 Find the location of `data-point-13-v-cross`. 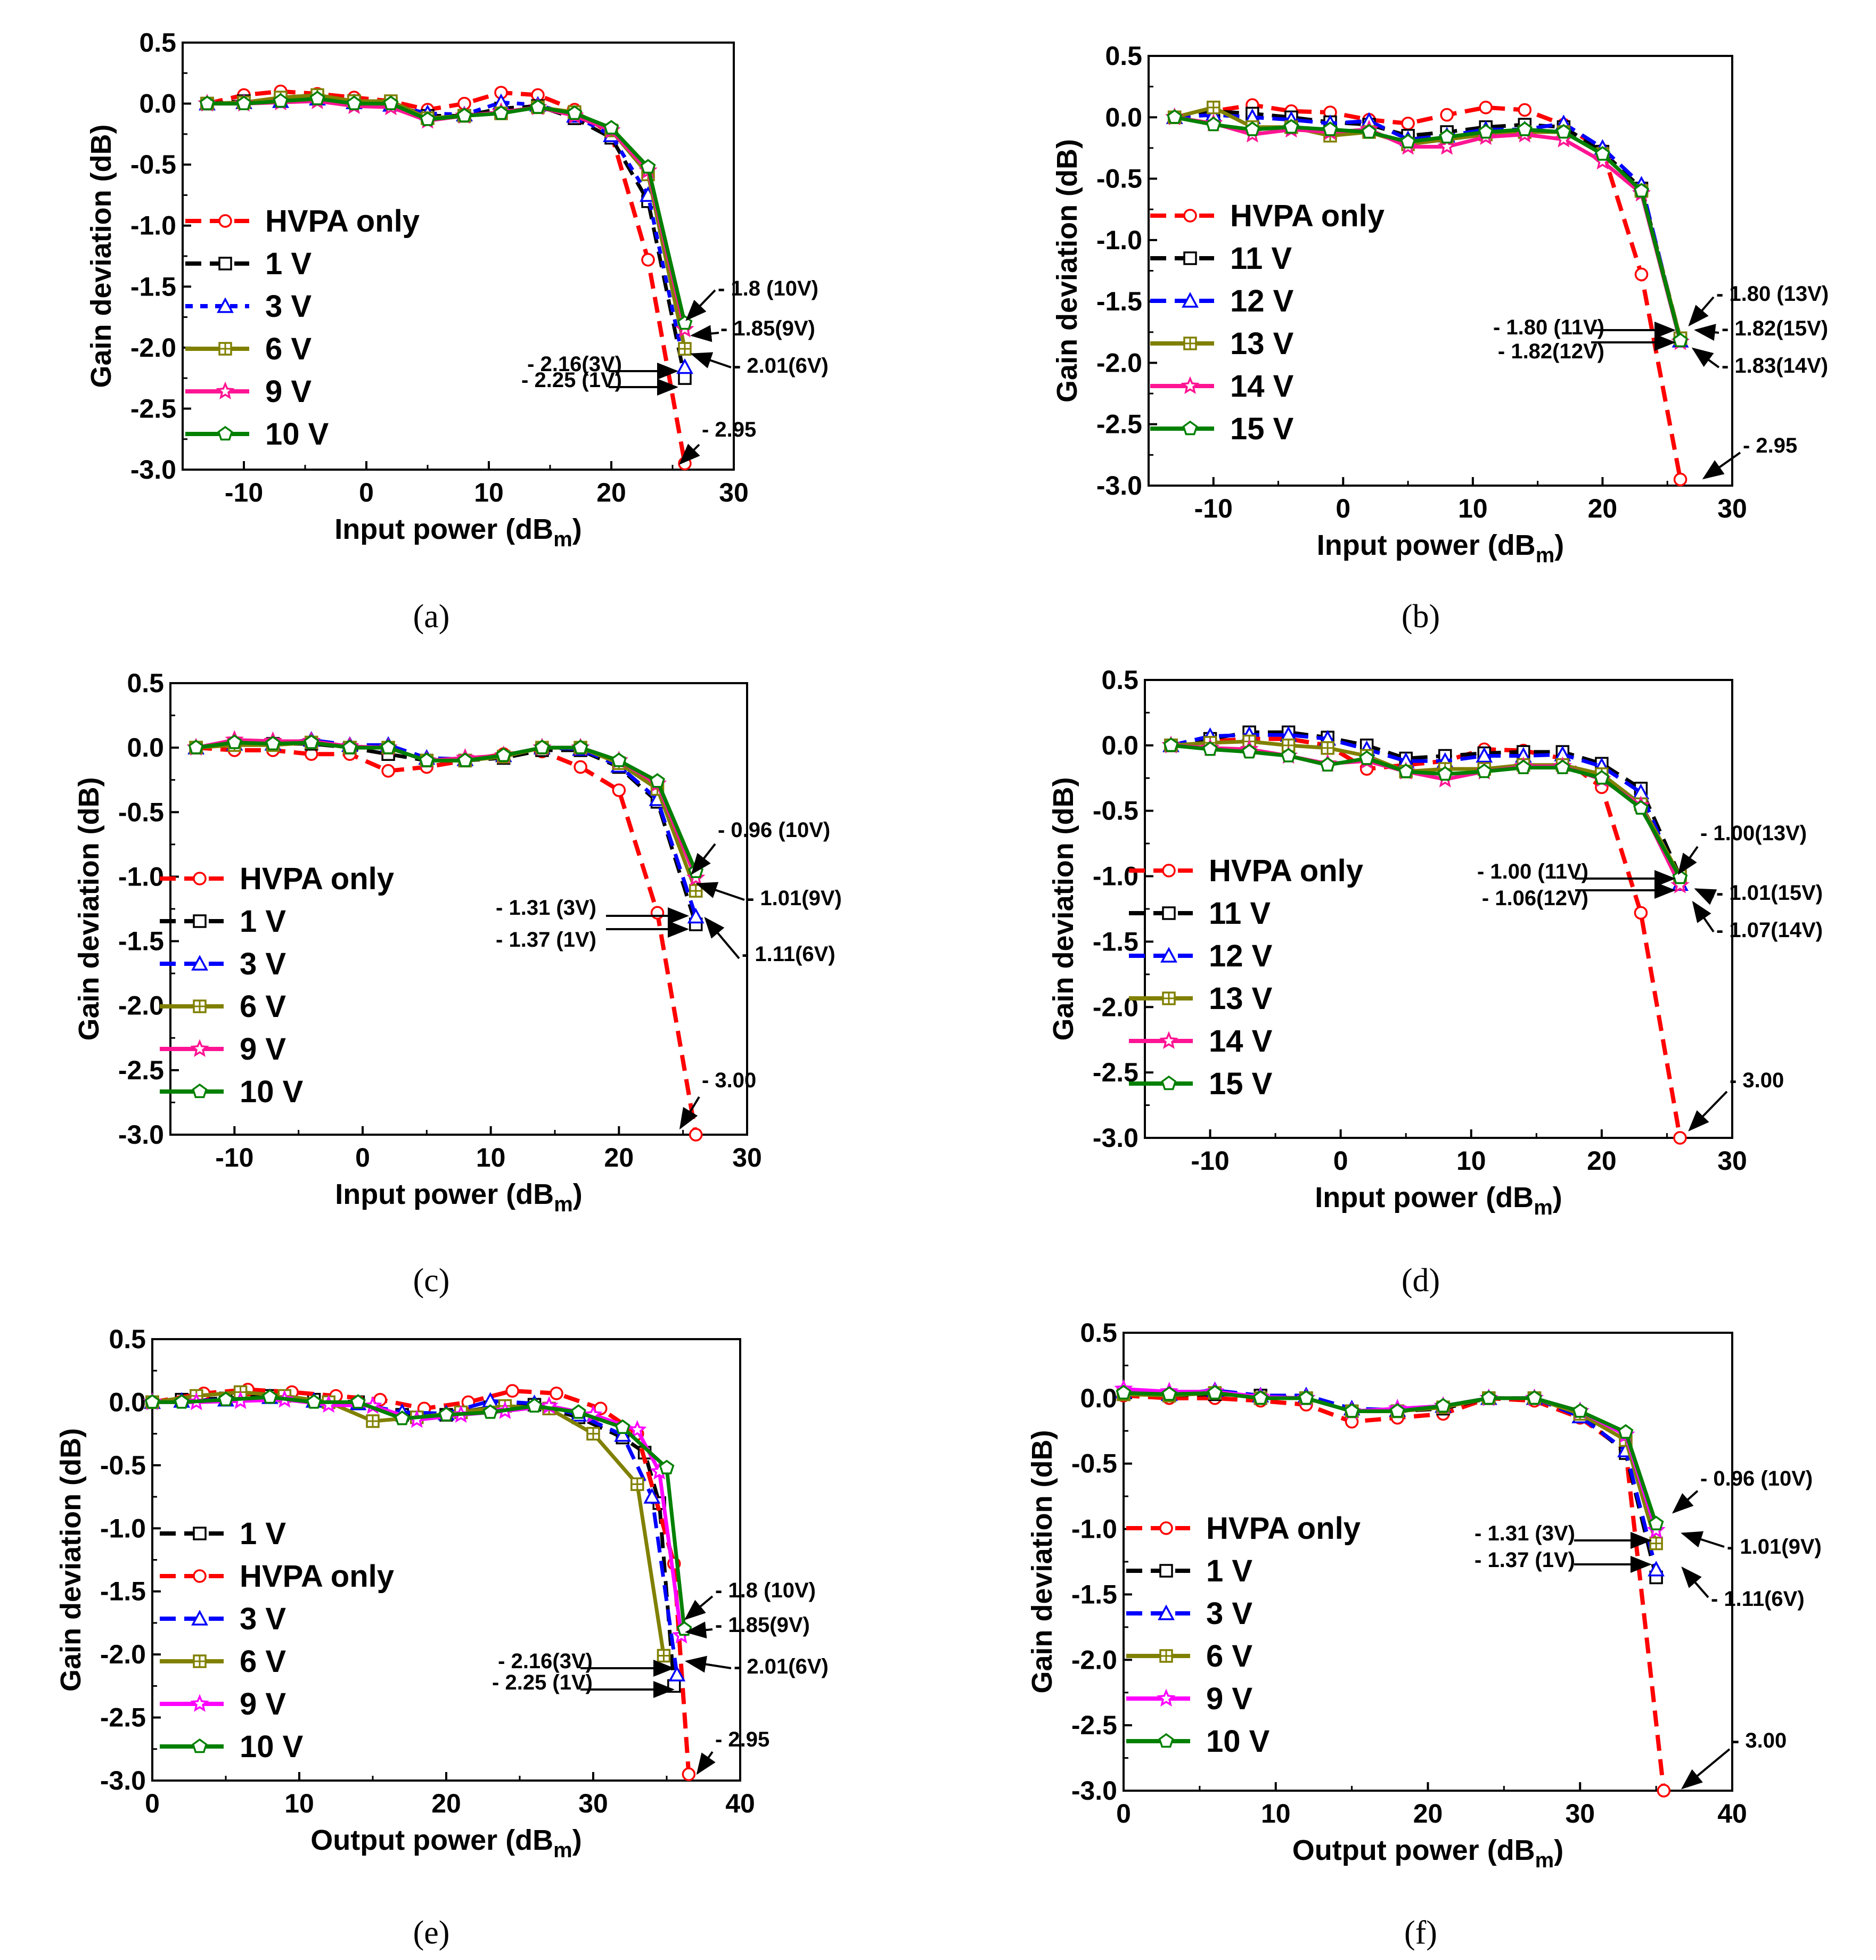

data-point-13-v-cross is located at coordinates (1213, 107).